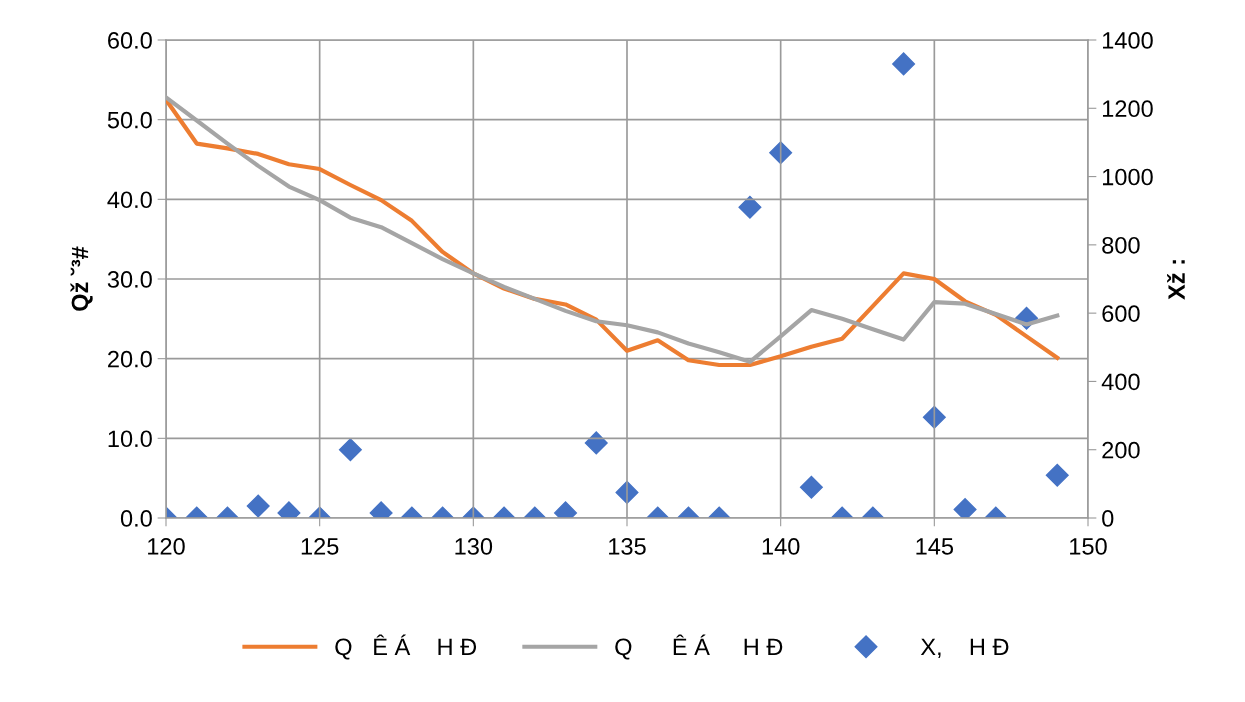  What do you see at coordinates (1108, 518) in the screenshot?
I see `y2-tick-label: 0` at bounding box center [1108, 518].